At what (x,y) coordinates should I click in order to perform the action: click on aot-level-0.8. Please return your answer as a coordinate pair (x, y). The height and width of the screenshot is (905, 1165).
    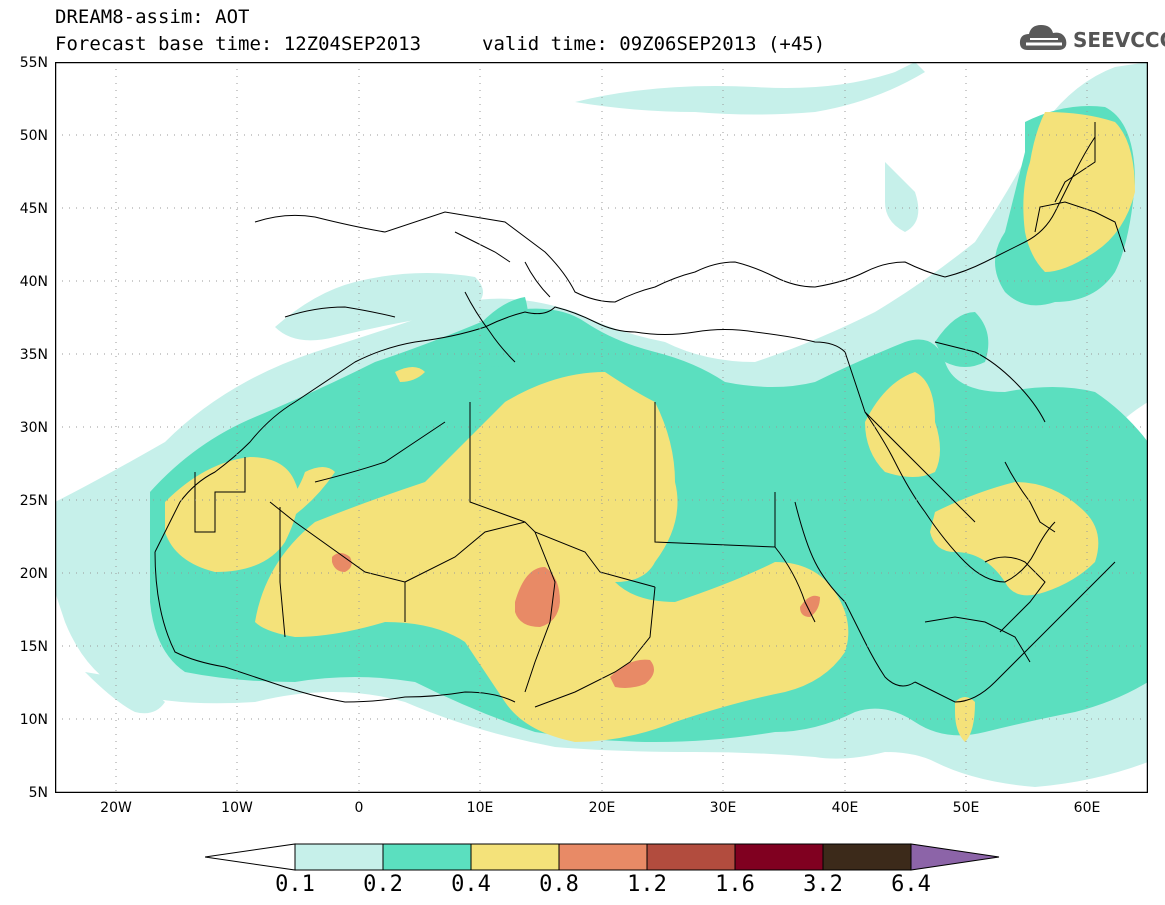
    Looking at the image, I should click on (576, 620).